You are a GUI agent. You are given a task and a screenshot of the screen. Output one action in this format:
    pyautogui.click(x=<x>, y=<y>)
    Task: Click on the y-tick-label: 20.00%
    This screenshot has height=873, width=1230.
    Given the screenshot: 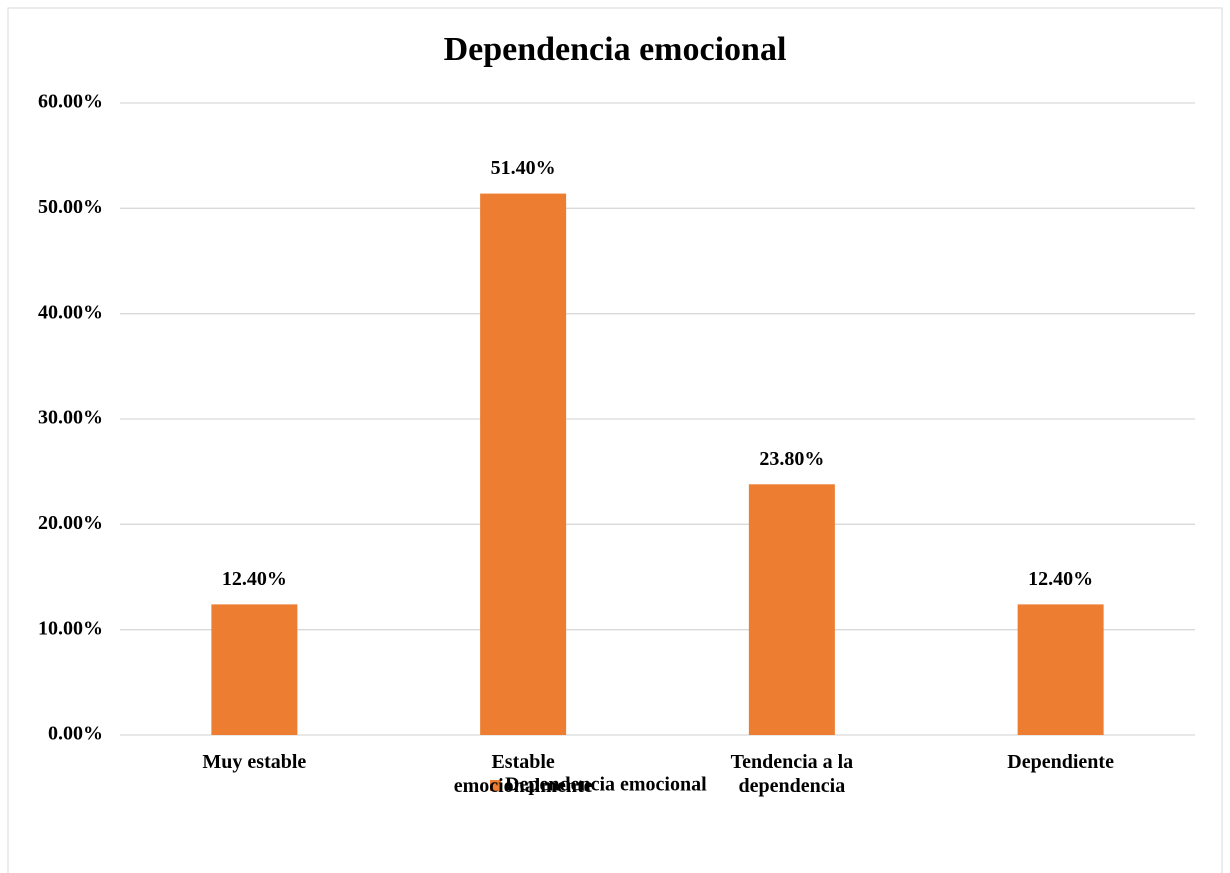 What is the action you would take?
    pyautogui.click(x=70, y=523)
    